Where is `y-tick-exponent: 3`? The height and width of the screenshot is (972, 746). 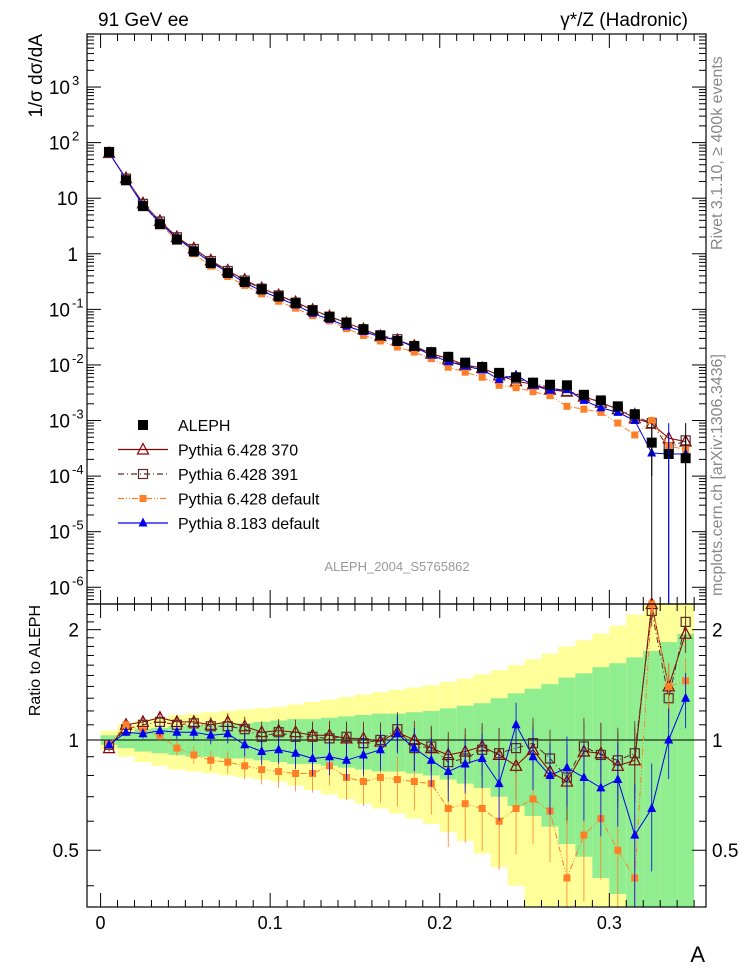 y-tick-exponent: 3 is located at coordinates (75, 80).